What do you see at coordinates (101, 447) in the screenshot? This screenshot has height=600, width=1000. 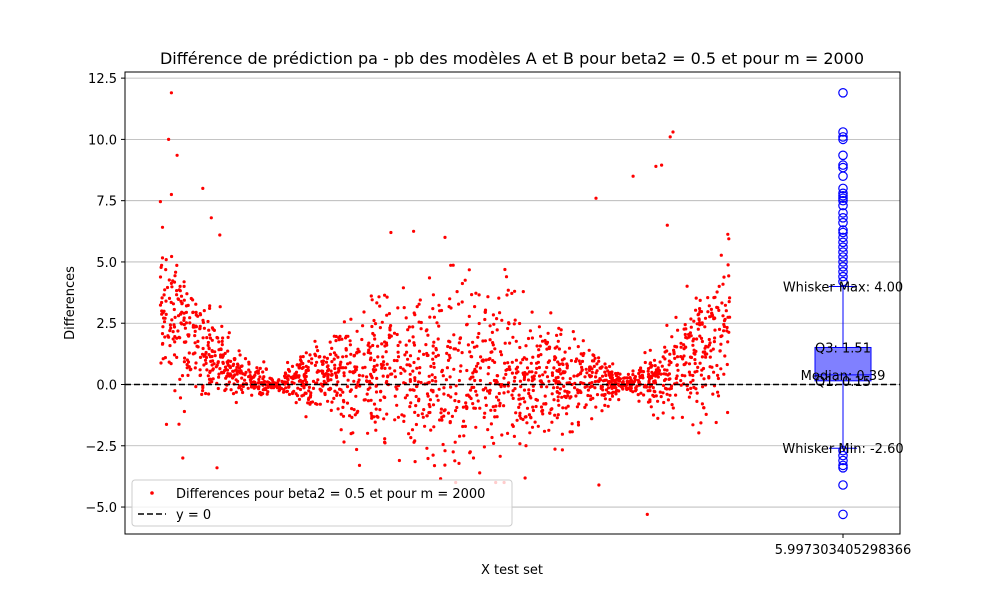 I see `y-tick-label: −2.5` at bounding box center [101, 447].